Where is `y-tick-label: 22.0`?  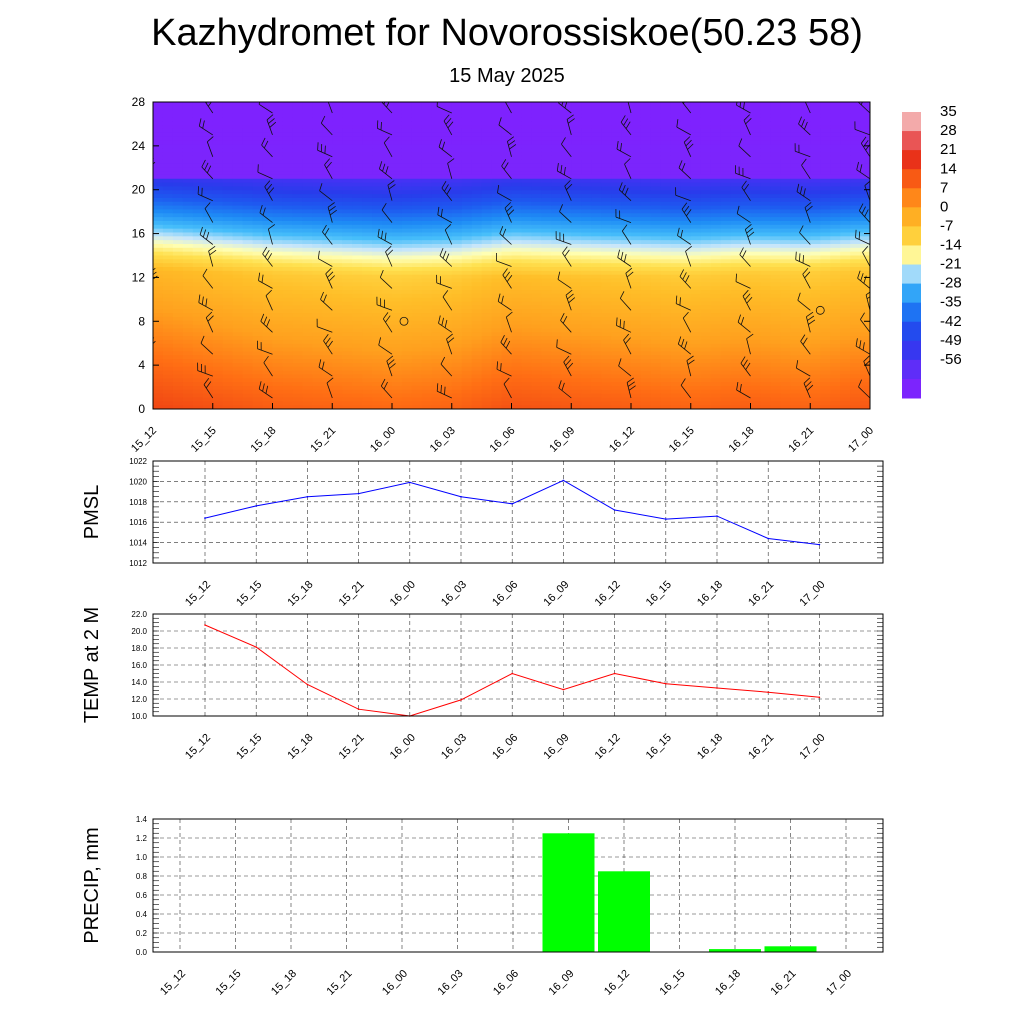
y-tick-label: 22.0 is located at coordinates (139, 614).